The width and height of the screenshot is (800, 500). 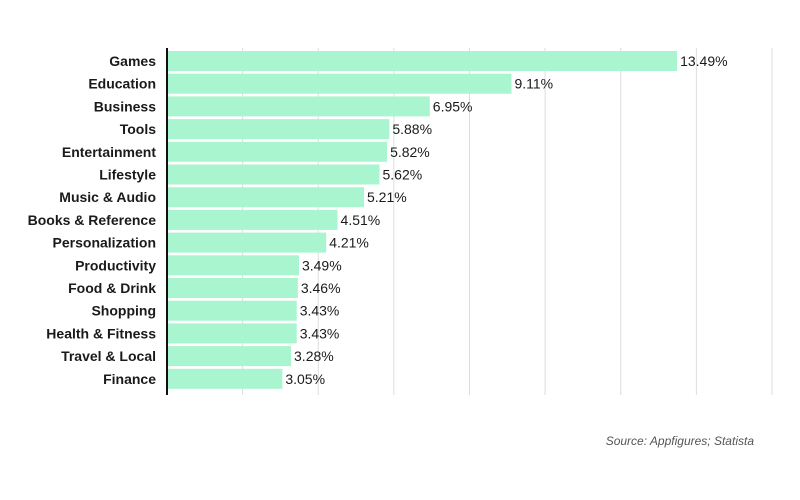 What do you see at coordinates (109, 152) in the screenshot?
I see `category-label: Entertainment` at bounding box center [109, 152].